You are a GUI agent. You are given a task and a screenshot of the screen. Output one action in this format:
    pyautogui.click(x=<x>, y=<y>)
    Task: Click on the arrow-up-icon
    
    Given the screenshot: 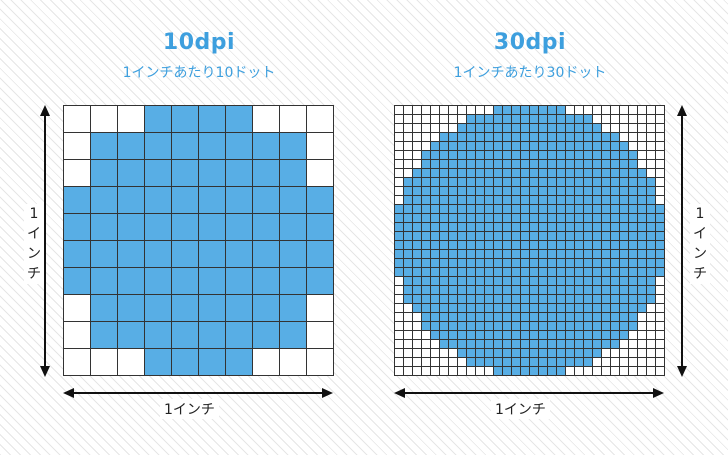 What is the action you would take?
    pyautogui.click(x=45, y=110)
    